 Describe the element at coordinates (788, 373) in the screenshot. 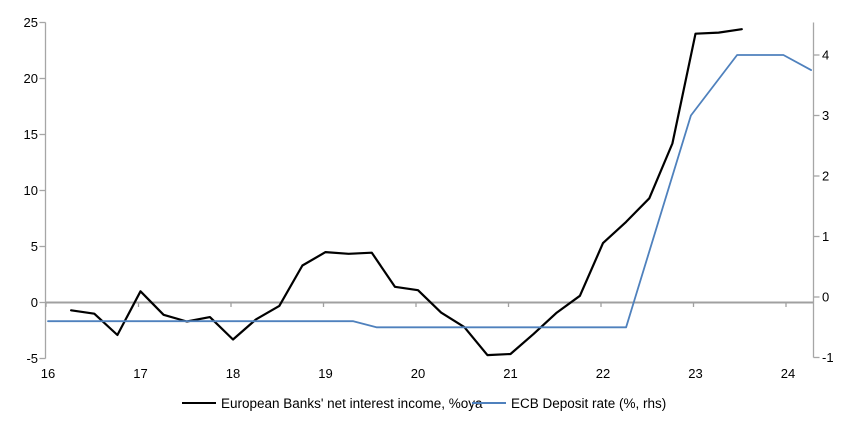

I see `x-axis-tick-label: 24` at that location.